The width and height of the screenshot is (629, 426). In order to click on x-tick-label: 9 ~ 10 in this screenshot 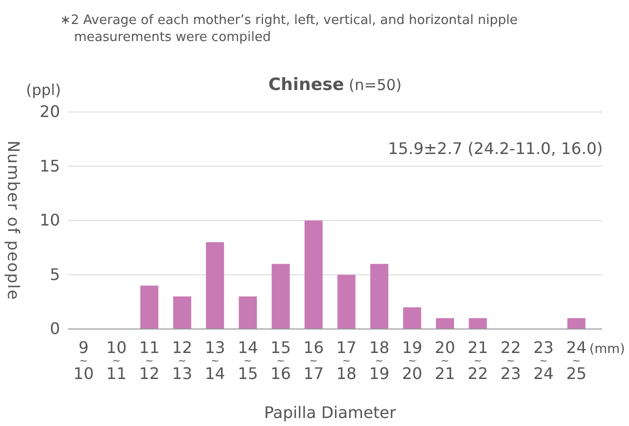, I will do `click(83, 360)`.